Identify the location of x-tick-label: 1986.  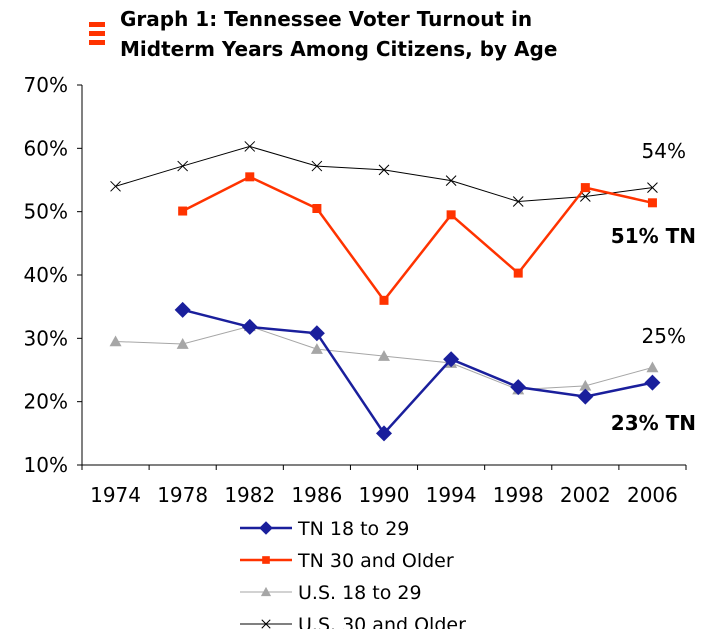
(316, 495).